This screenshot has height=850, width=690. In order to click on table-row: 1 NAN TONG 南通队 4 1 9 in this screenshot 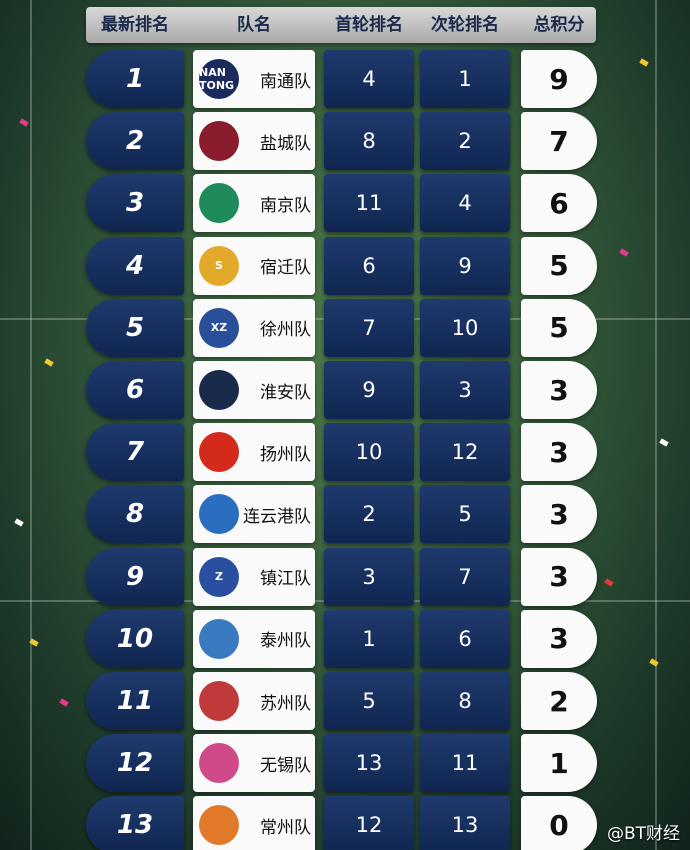, I will do `click(345, 79)`.